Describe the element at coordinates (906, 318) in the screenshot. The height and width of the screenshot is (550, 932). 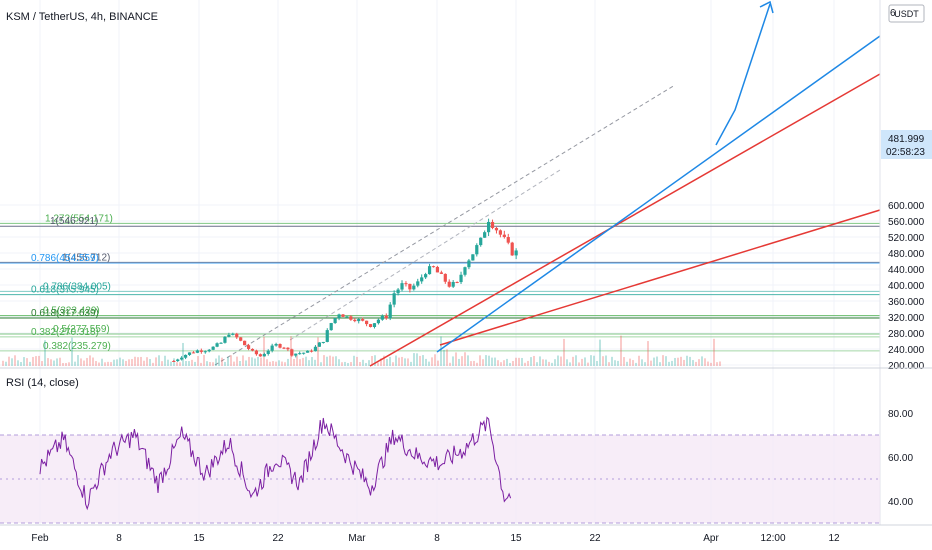
I see `price-tick-label: 320.000` at that location.